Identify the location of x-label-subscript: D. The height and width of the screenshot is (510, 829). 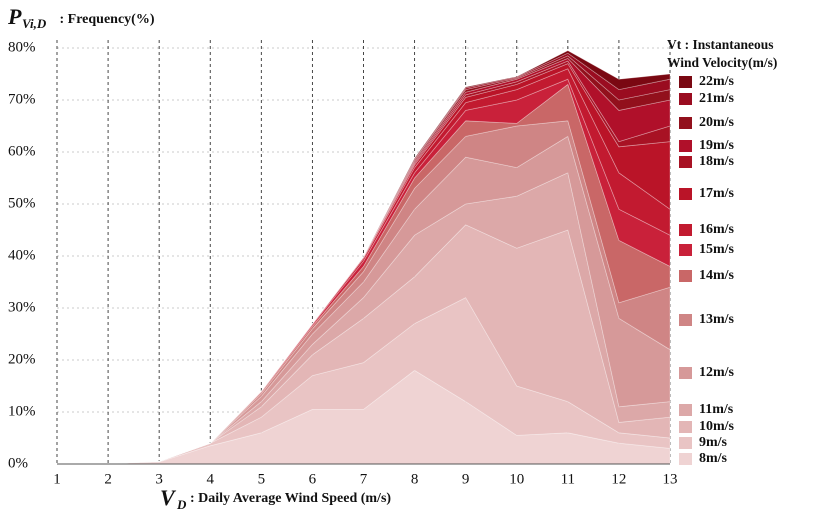
(181, 503).